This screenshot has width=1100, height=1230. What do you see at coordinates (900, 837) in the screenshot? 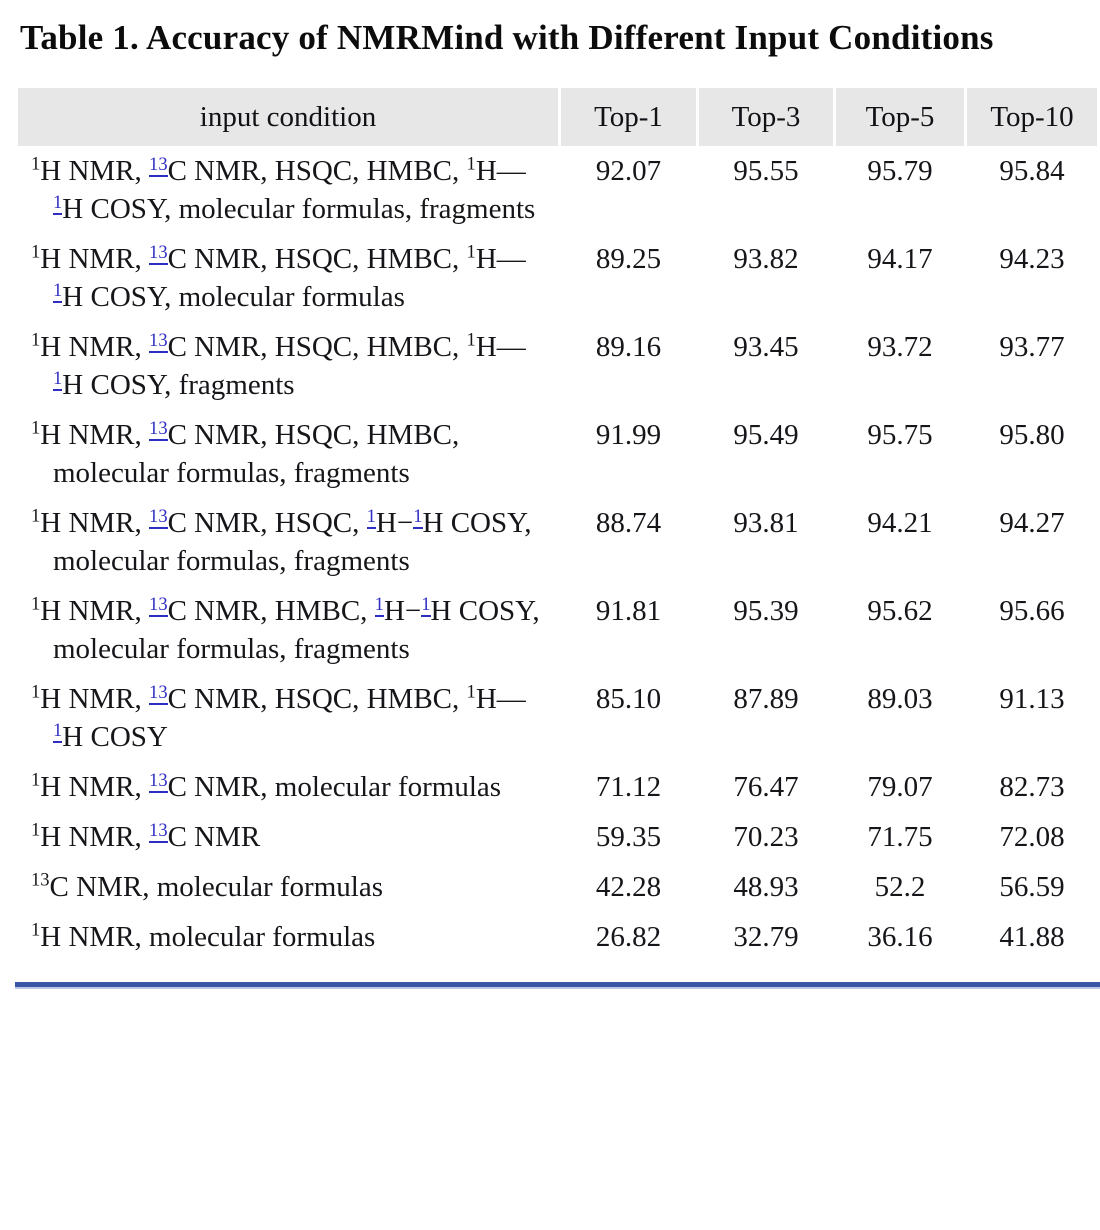
I see `accuracy-value: 71.75` at bounding box center [900, 837].